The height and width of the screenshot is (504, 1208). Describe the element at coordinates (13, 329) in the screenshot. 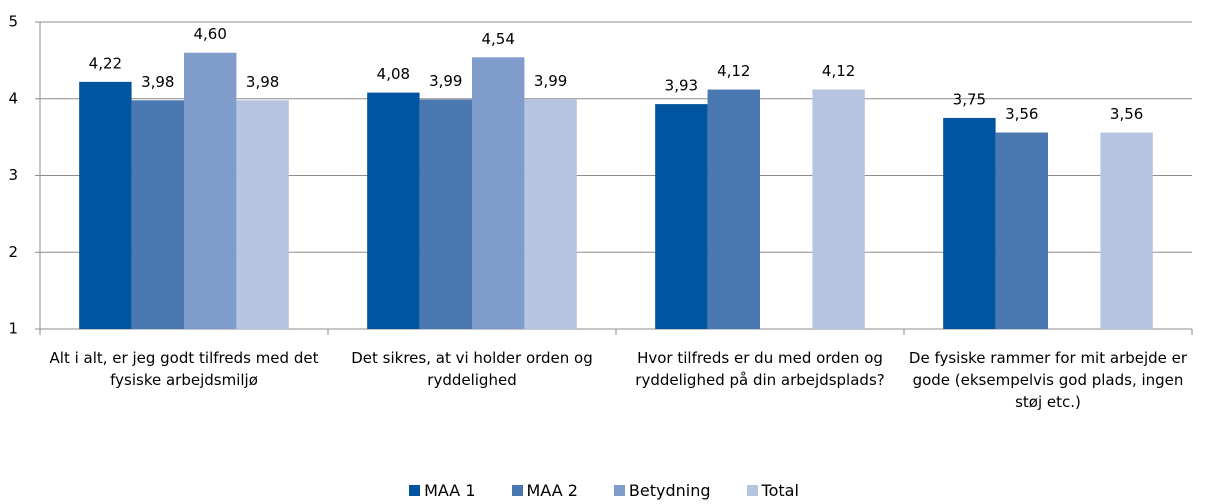

I see `y-tick-label: 1` at that location.